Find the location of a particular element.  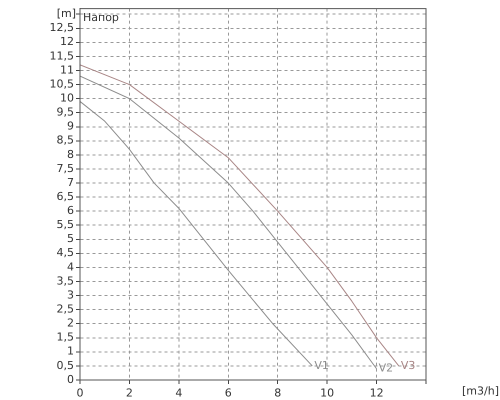

y-tick-label: 4 is located at coordinates (70, 267).